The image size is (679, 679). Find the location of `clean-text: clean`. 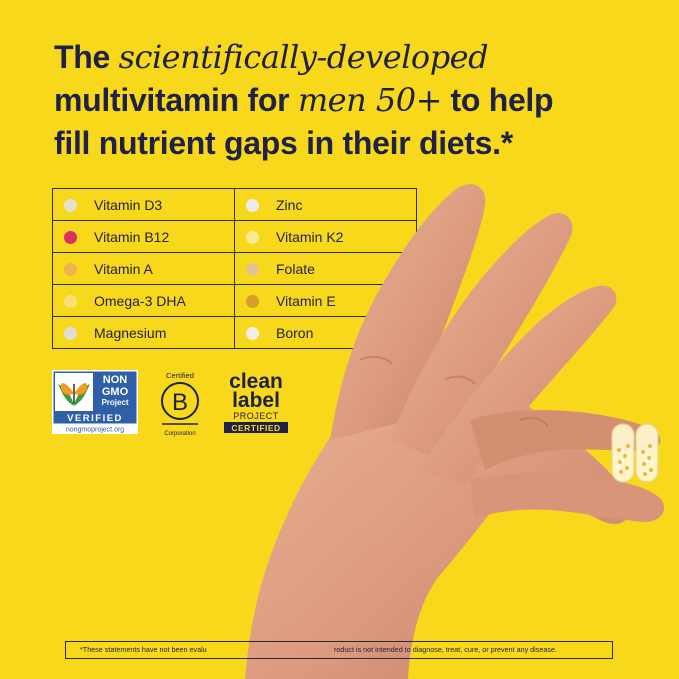

clean-text: clean is located at coordinates (256, 381).